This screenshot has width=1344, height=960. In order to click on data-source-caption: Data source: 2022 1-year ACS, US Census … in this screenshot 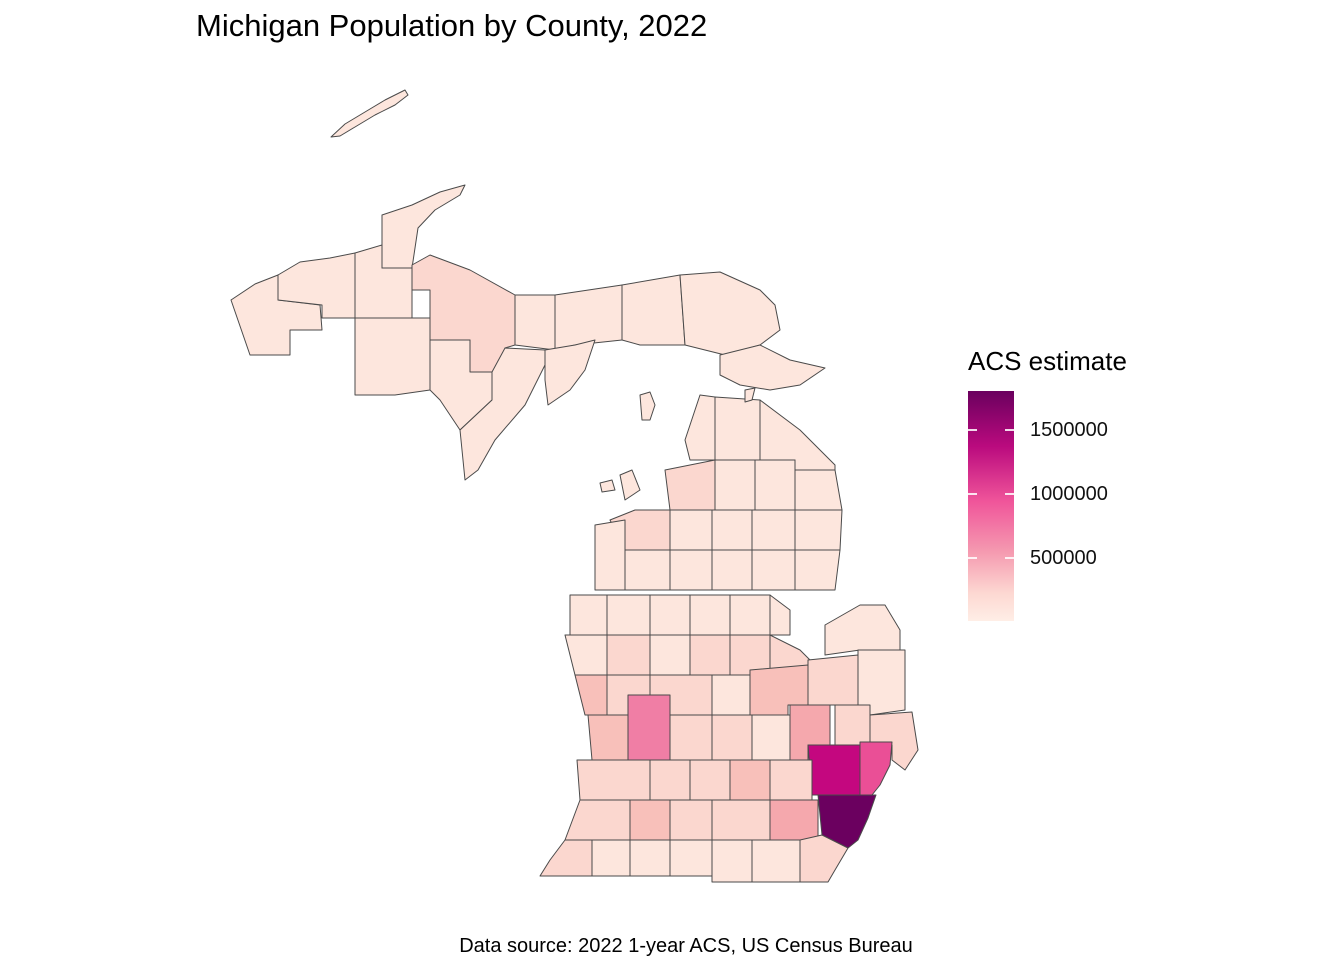, I will do `click(686, 946)`.